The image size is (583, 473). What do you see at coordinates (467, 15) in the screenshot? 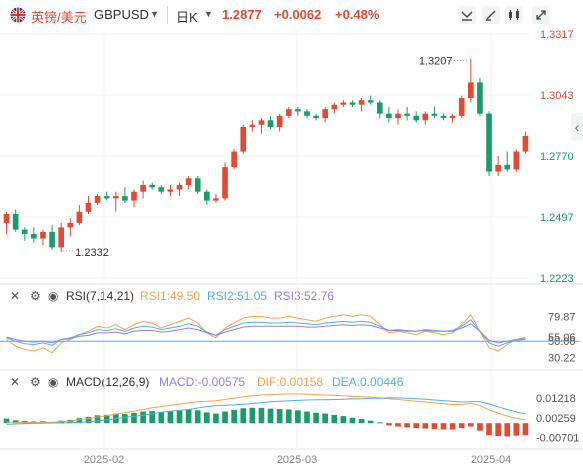
I see `indicator-button` at bounding box center [467, 15].